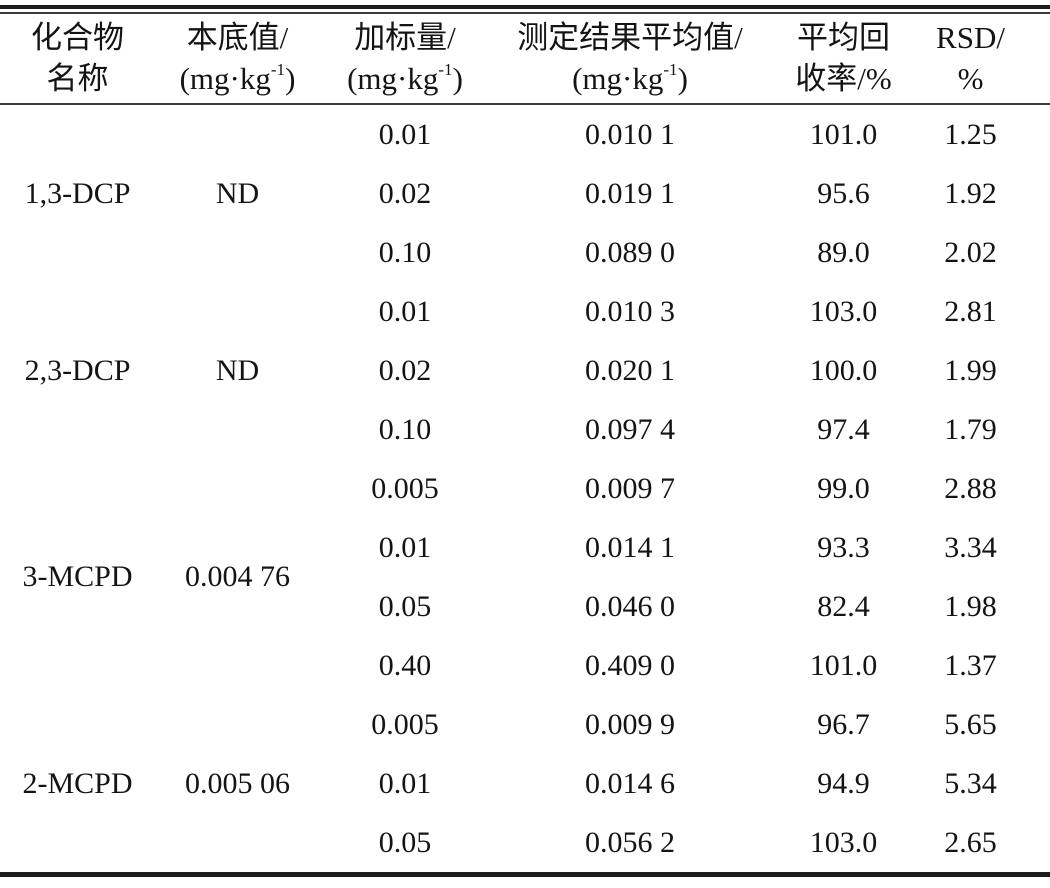 This screenshot has width=1050, height=888. What do you see at coordinates (970, 429) in the screenshot?
I see `rsd-cell: 1.79` at bounding box center [970, 429].